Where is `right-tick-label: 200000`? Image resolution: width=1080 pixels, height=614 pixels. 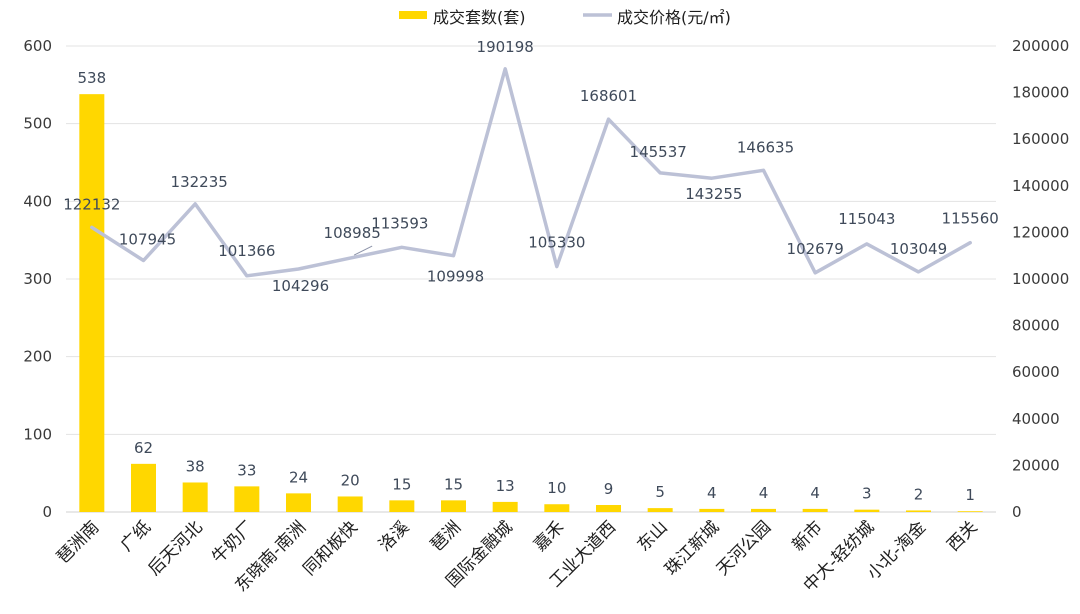
right-tick-label: 200000 is located at coordinates (1040, 46).